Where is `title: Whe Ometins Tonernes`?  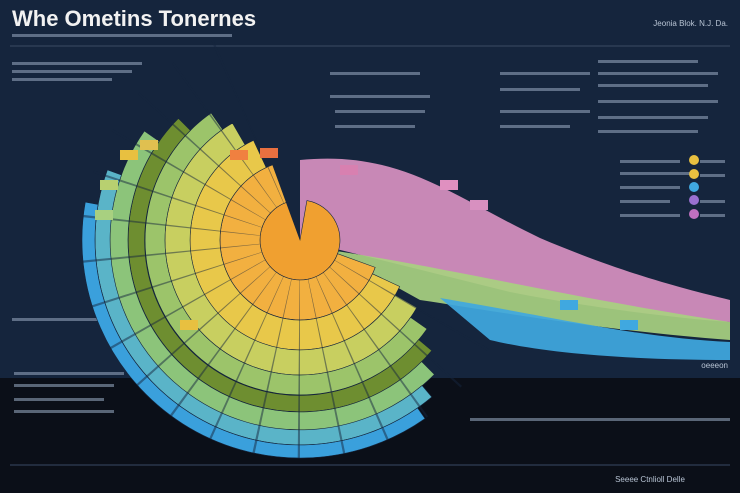 title: Whe Ometins Tonernes is located at coordinates (134, 18).